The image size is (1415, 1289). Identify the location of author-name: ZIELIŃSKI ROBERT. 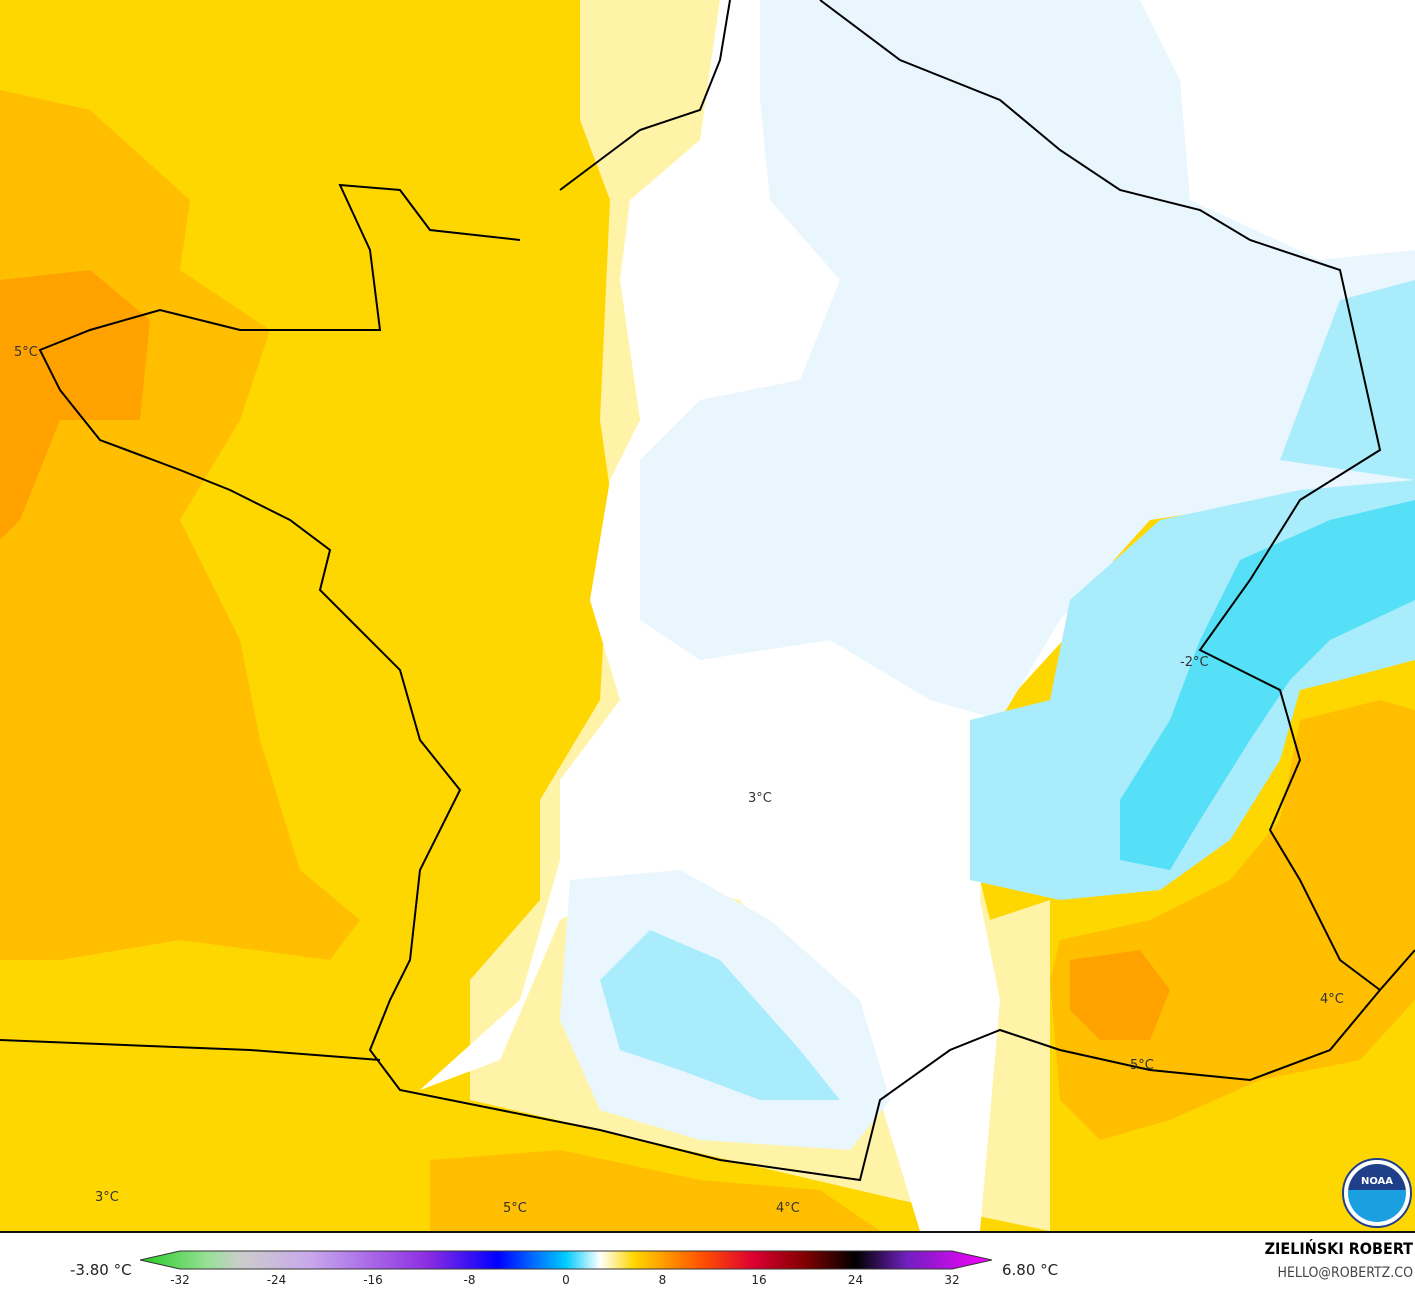
(1338, 1248).